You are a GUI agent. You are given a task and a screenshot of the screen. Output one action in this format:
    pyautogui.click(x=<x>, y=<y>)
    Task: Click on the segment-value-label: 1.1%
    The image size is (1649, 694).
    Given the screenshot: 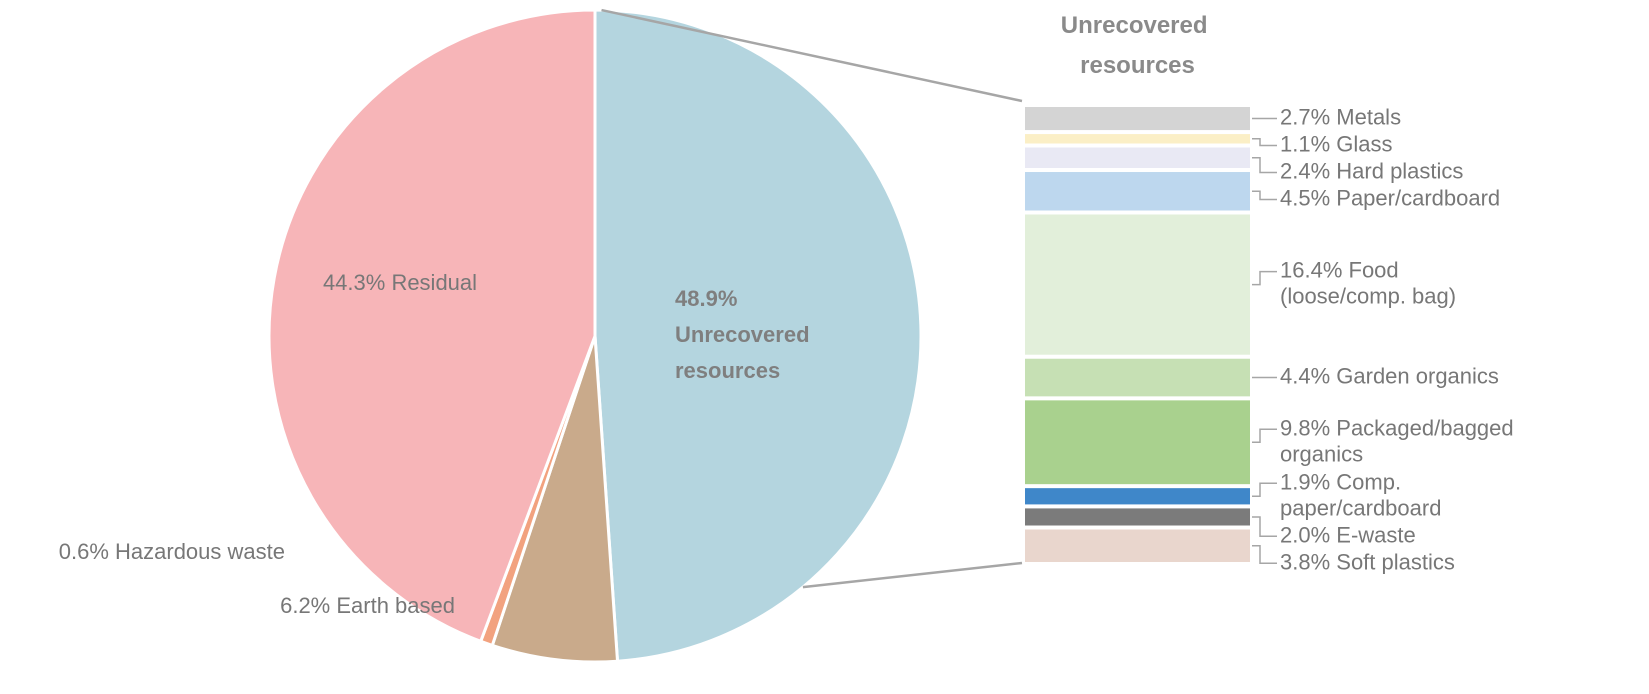 What is the action you would take?
    pyautogui.click(x=1308, y=143)
    